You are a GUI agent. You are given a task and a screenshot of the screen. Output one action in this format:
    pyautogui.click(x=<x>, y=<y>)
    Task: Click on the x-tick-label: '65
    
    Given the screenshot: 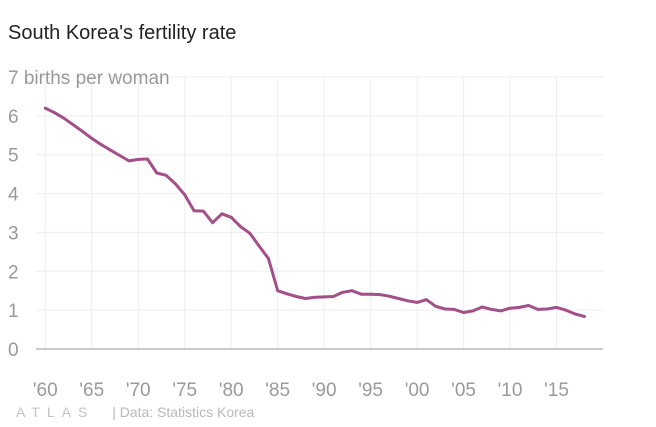 What is the action you would take?
    pyautogui.click(x=91, y=390)
    